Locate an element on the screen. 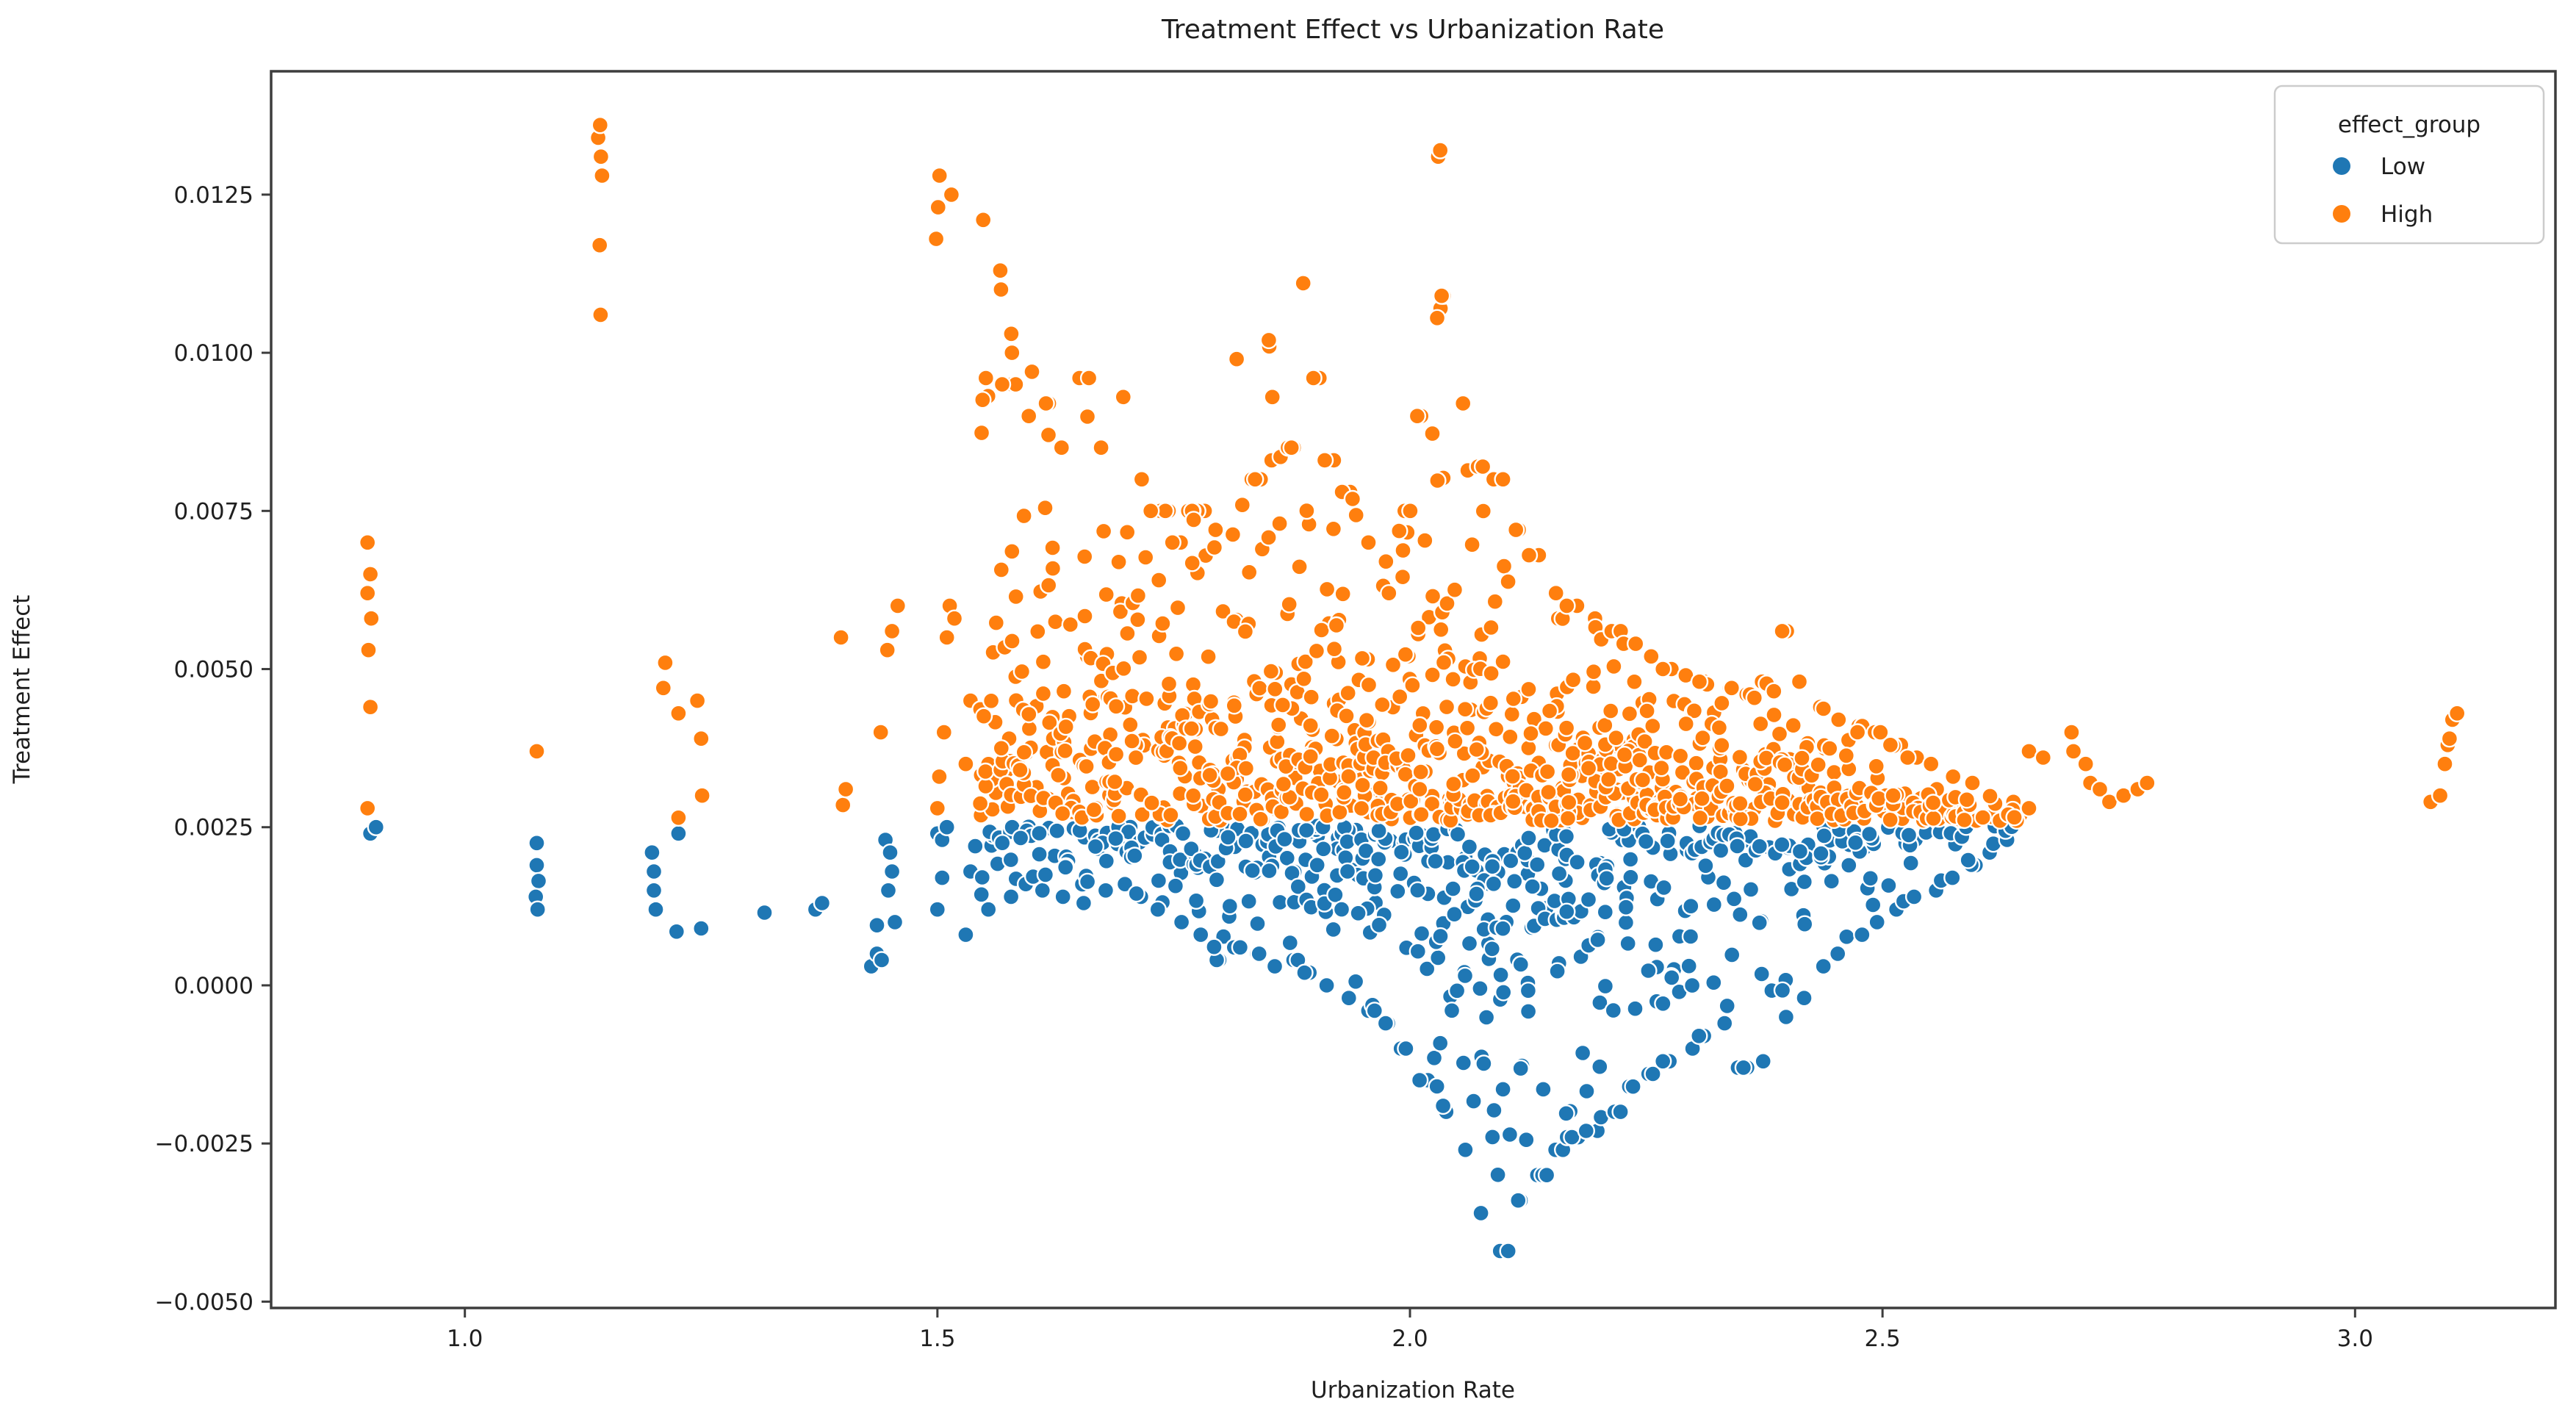 This screenshot has width=2576, height=1427. y-tick-label: −0.0025 is located at coordinates (204, 1144).